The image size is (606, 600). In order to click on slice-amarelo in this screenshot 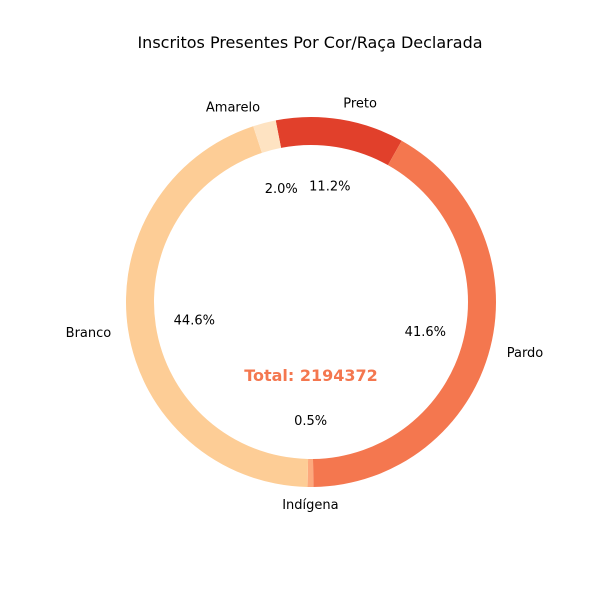, I will do `click(267, 136)`.